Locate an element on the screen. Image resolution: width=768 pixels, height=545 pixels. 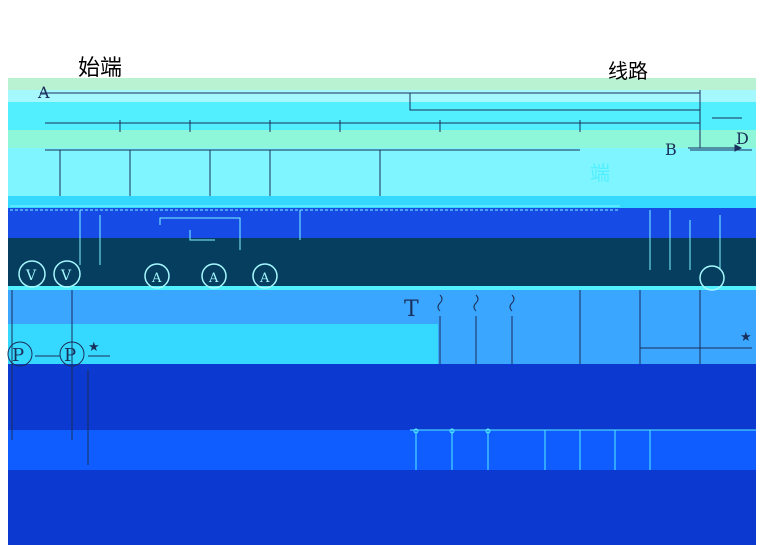
start-end-label: 始端 is located at coordinates (100, 68).